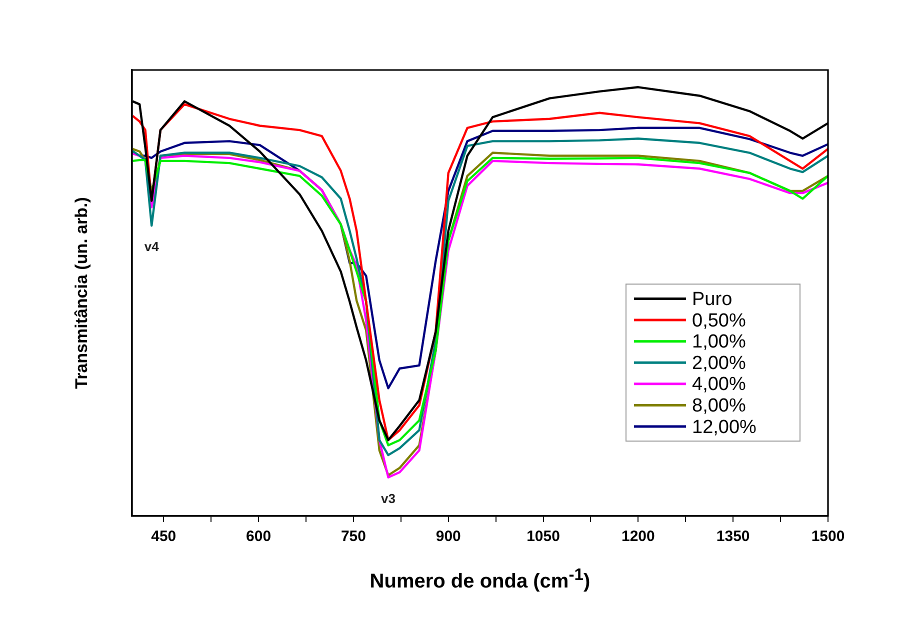 This screenshot has width=907, height=617. I want to click on legend-label: 4,00%, so click(719, 385).